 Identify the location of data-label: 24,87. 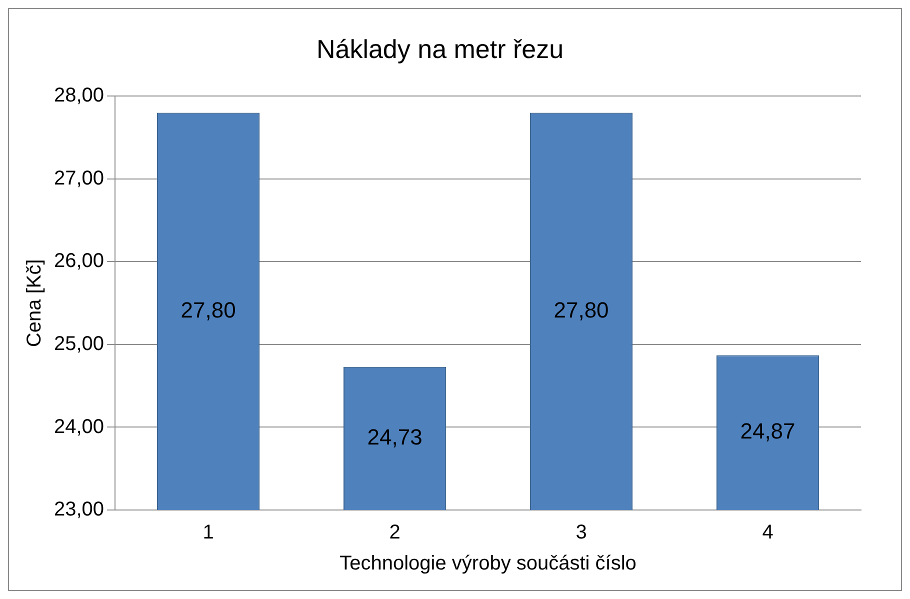
(768, 431).